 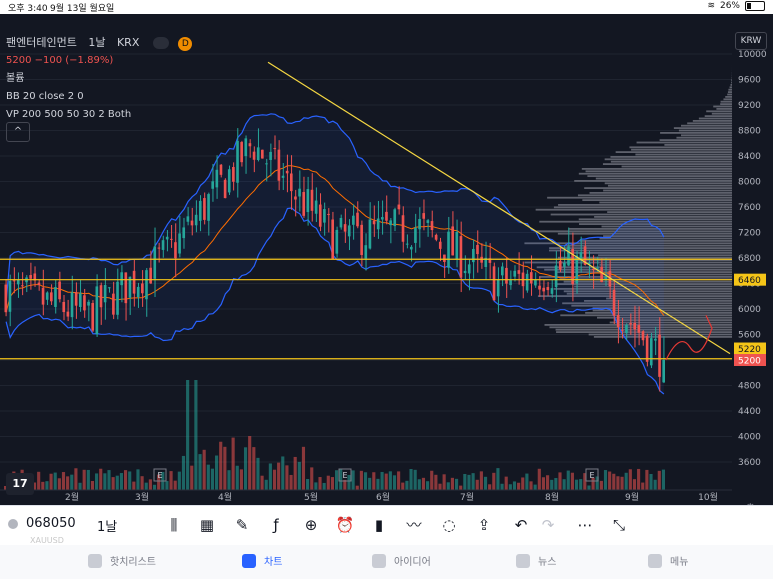 I want to click on tab-news: 뉴스, so click(x=536, y=560).